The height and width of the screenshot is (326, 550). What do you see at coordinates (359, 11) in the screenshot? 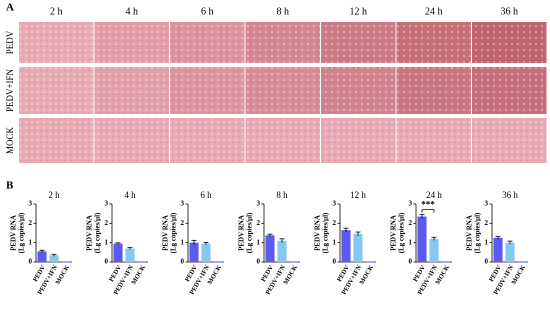
I see `column-header: 12 h` at bounding box center [359, 11].